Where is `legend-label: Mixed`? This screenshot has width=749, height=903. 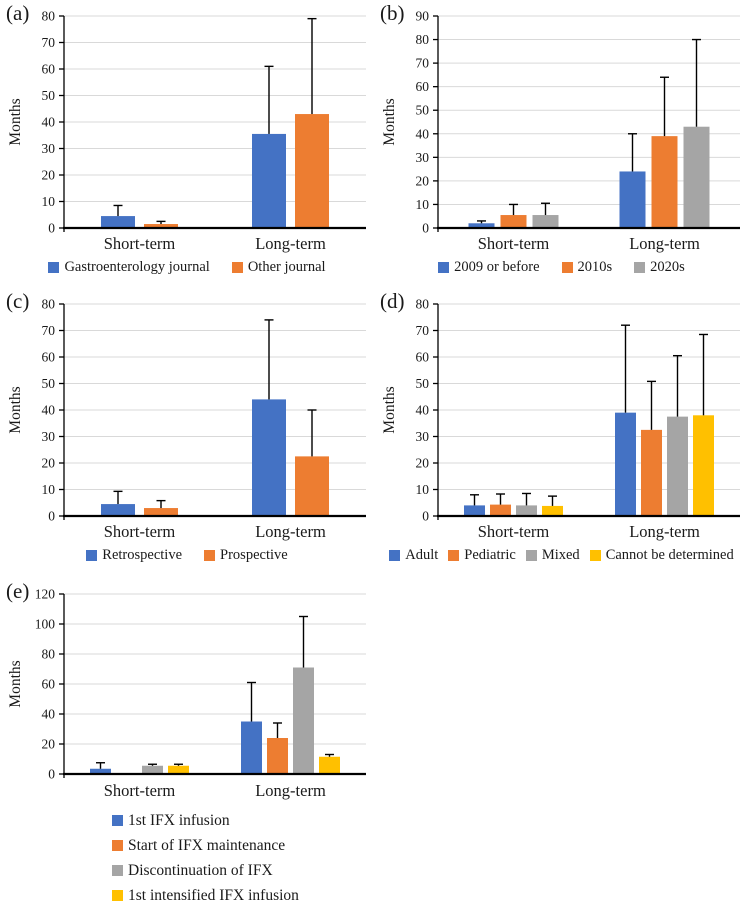
legend-label: Mixed is located at coordinates (560, 555).